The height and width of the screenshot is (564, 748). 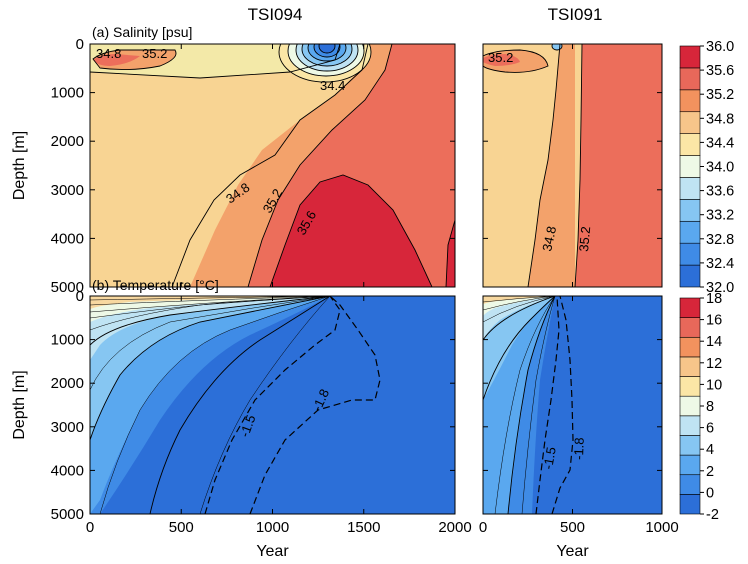 I want to click on x-tick-label: 1500, so click(x=363, y=527).